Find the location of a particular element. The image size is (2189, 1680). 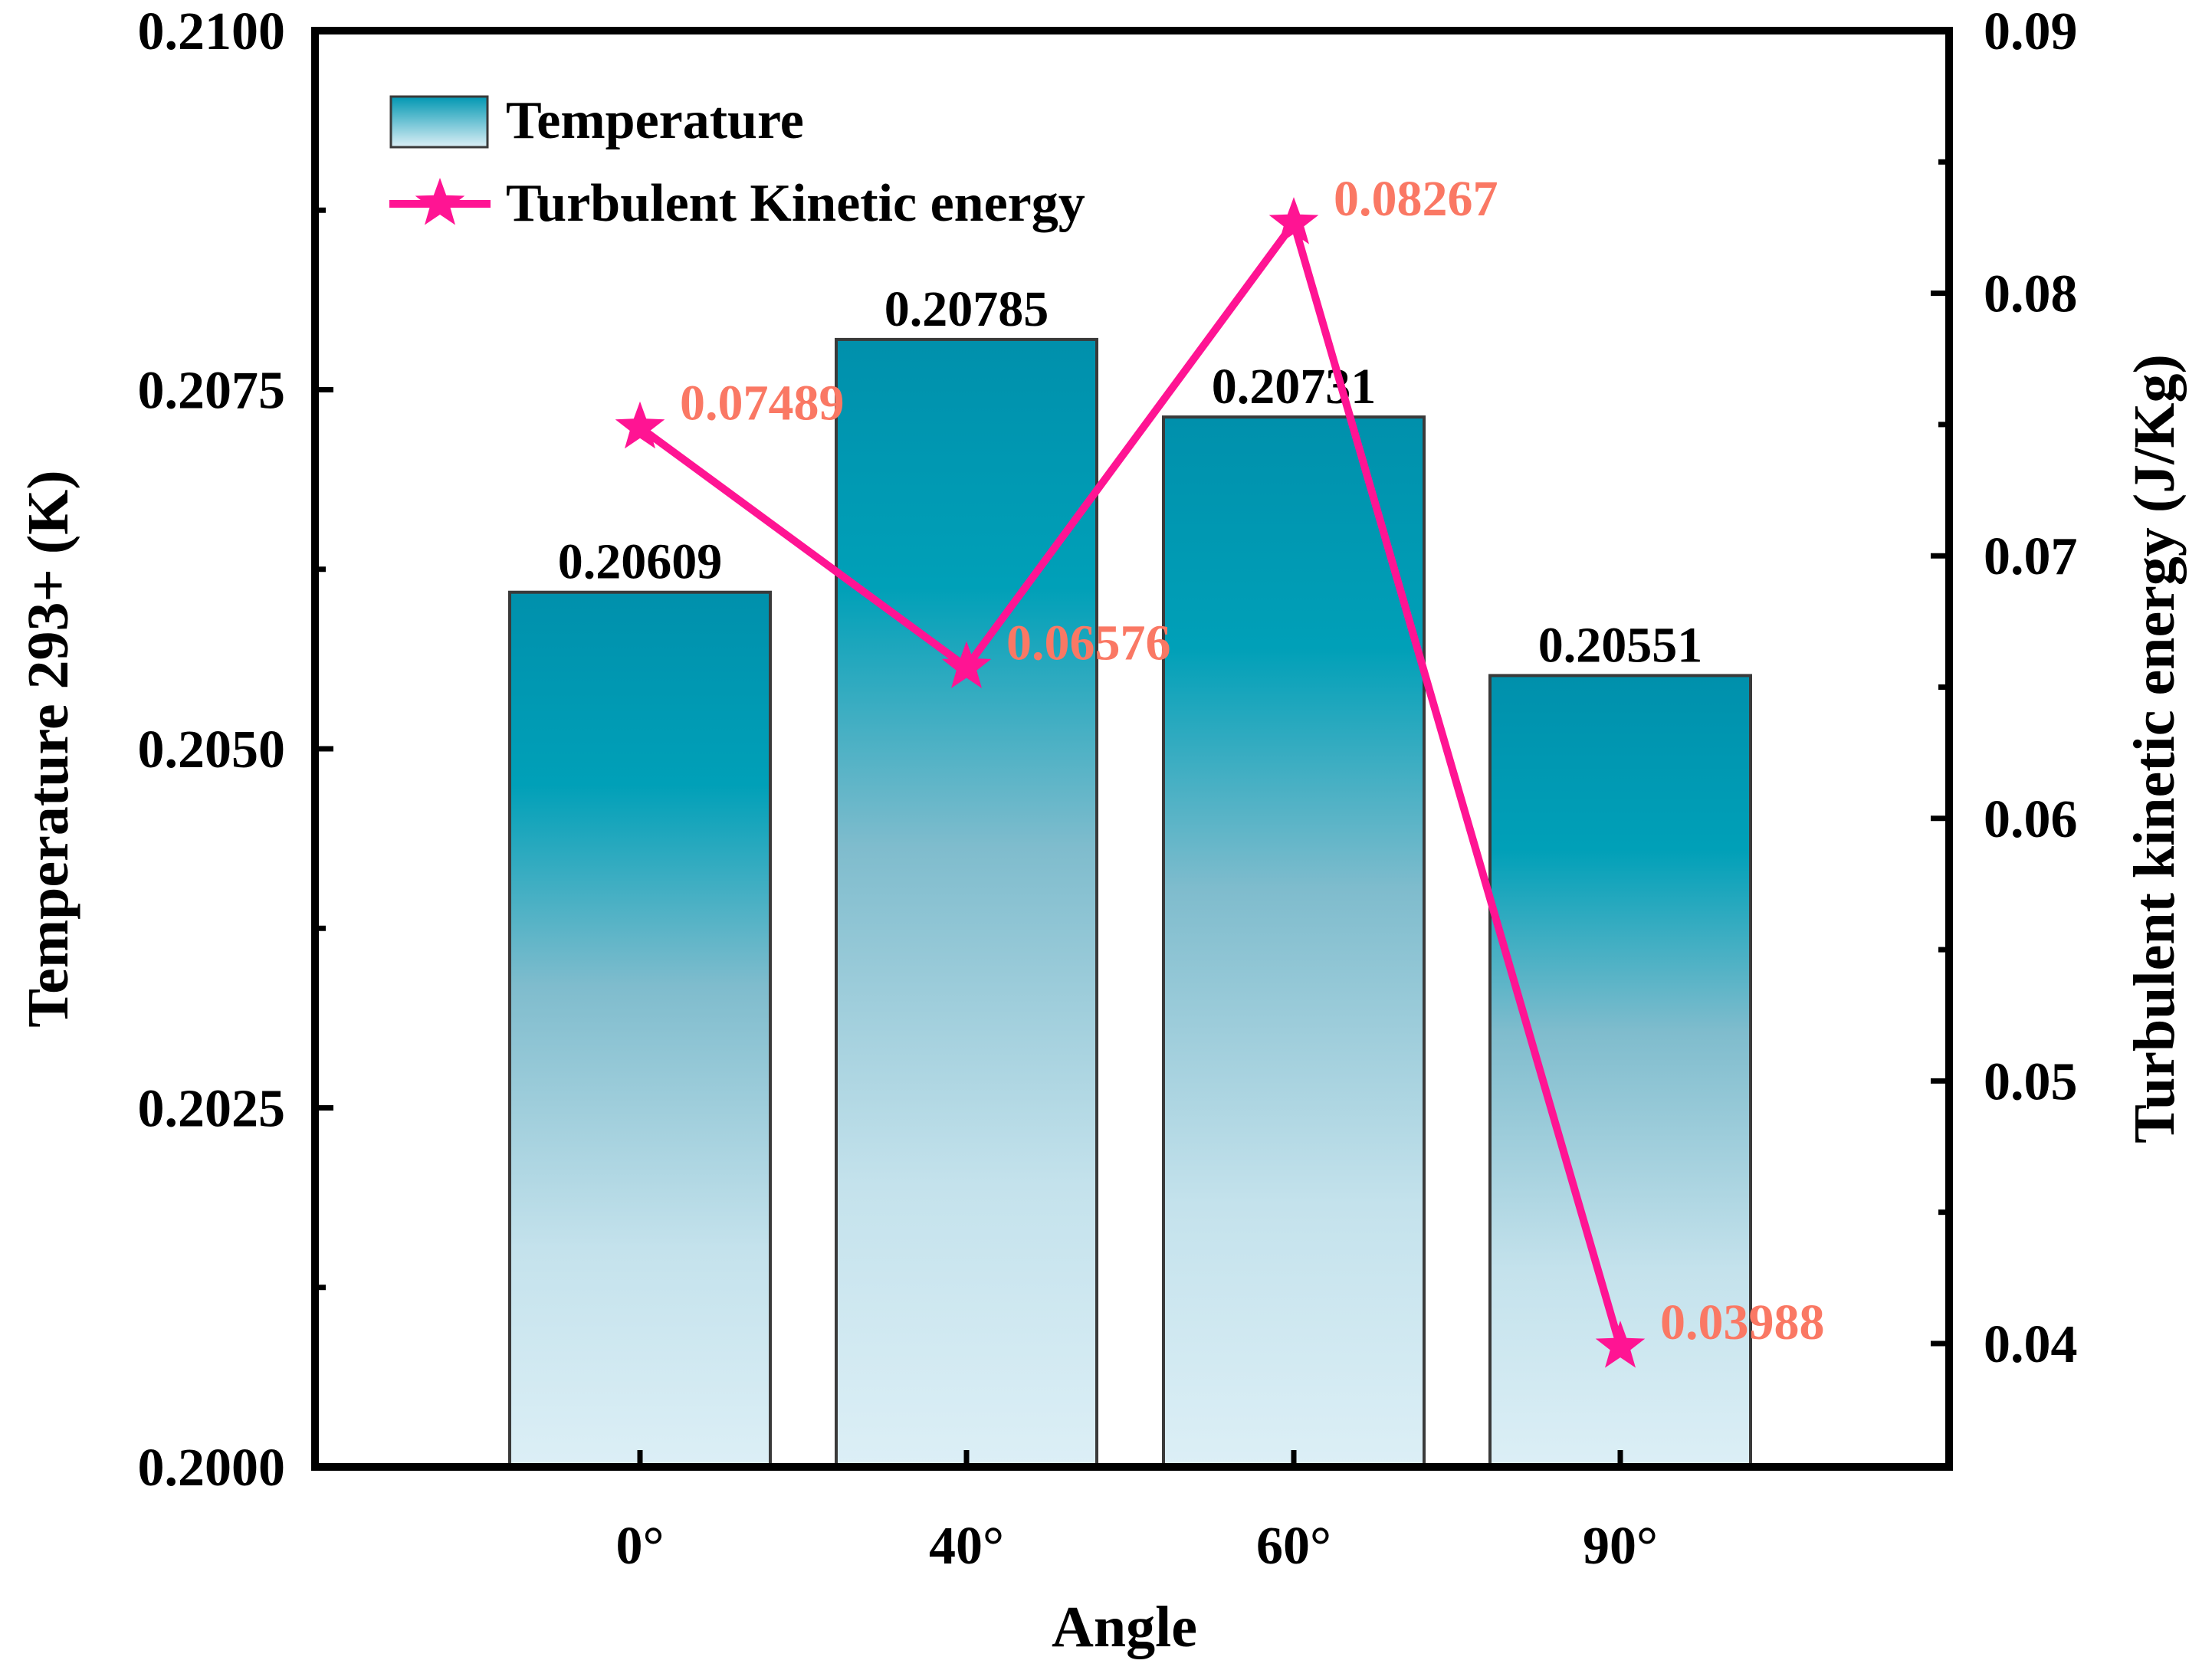

x-tick-label-1: 40° is located at coordinates (966, 1546).